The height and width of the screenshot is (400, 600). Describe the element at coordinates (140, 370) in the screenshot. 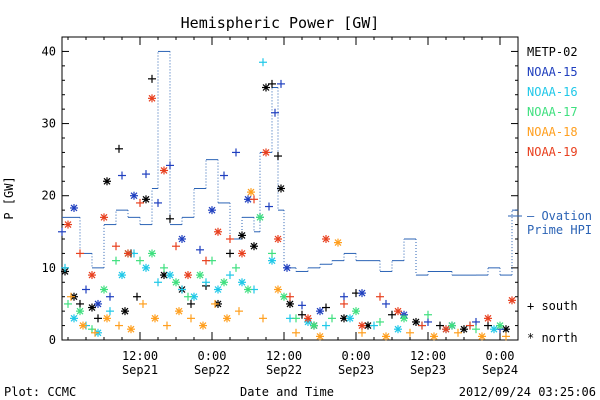

I see `x-tick-date-label: Sep21` at that location.